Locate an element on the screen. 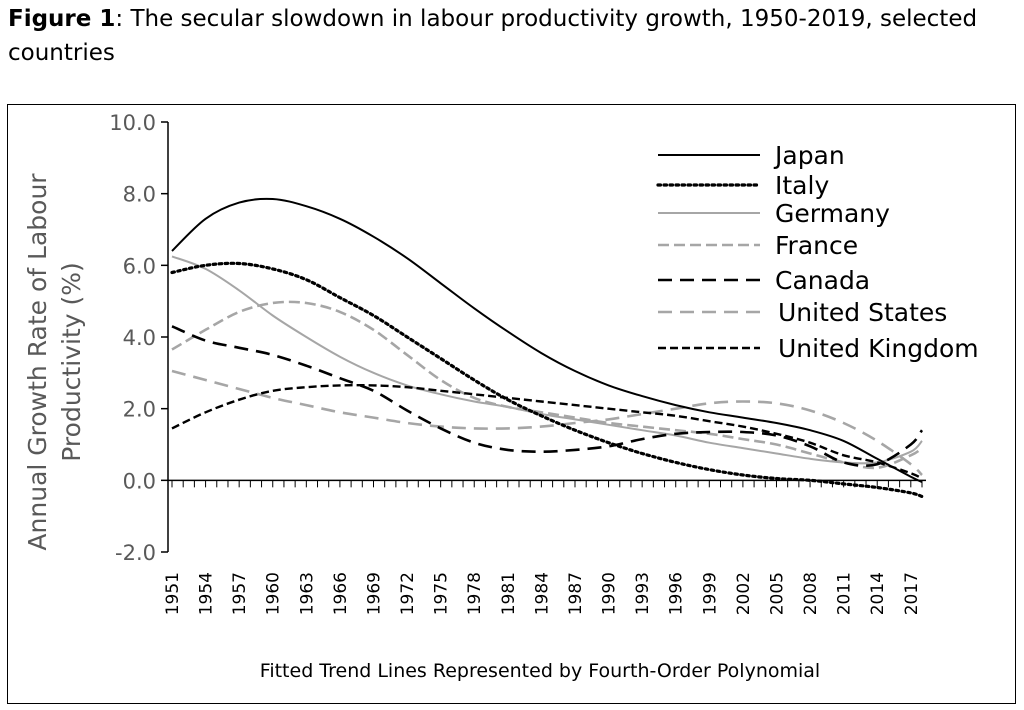 This screenshot has height=710, width=1024. legend-label: Italy is located at coordinates (802, 185).